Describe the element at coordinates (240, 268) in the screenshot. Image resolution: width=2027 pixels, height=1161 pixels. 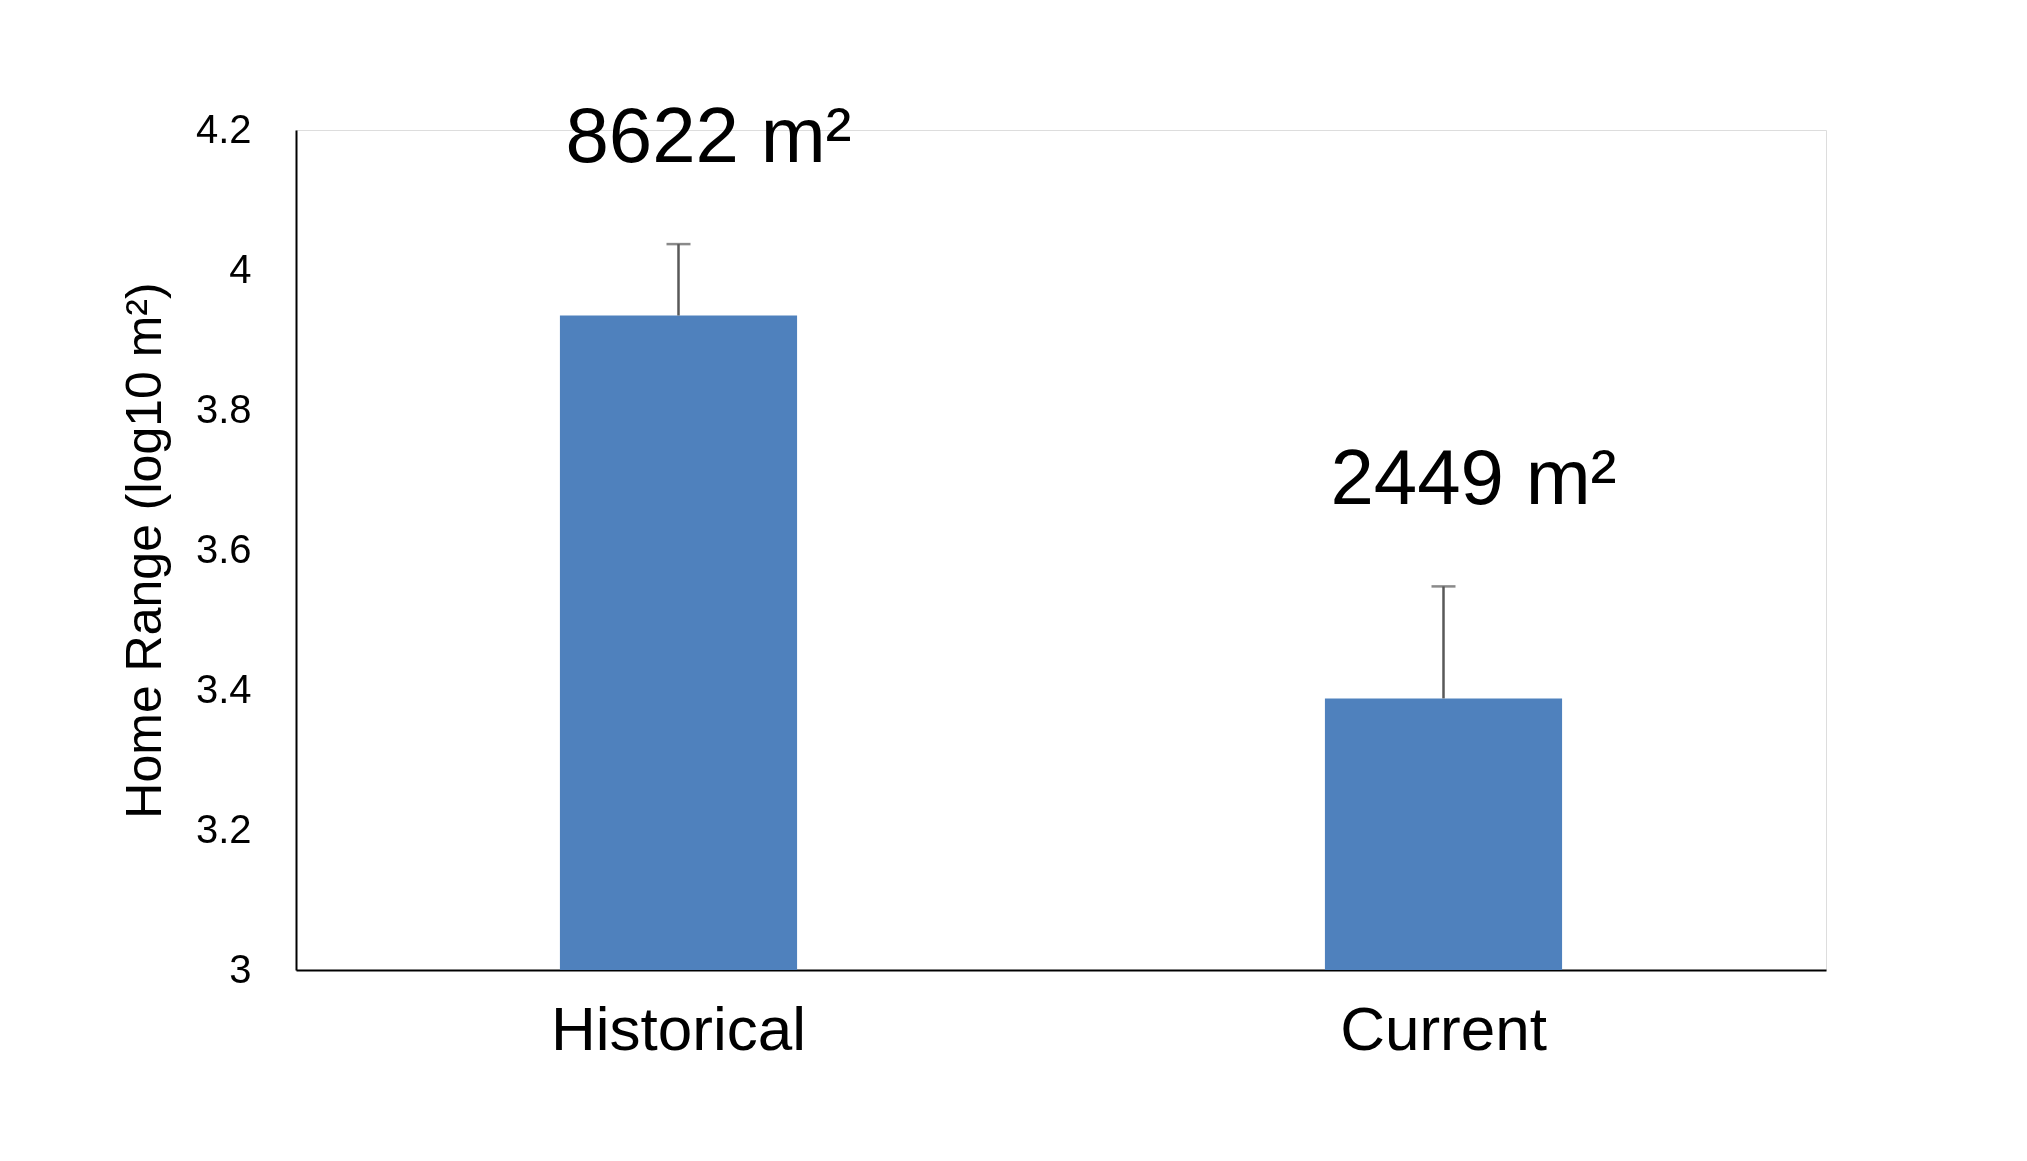
I see `y-tick-label: 4` at that location.